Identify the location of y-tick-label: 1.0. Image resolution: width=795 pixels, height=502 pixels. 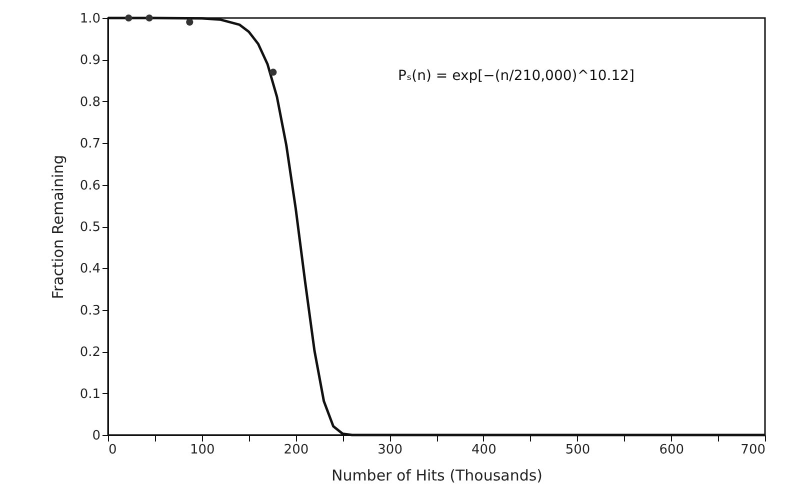
(90, 19).